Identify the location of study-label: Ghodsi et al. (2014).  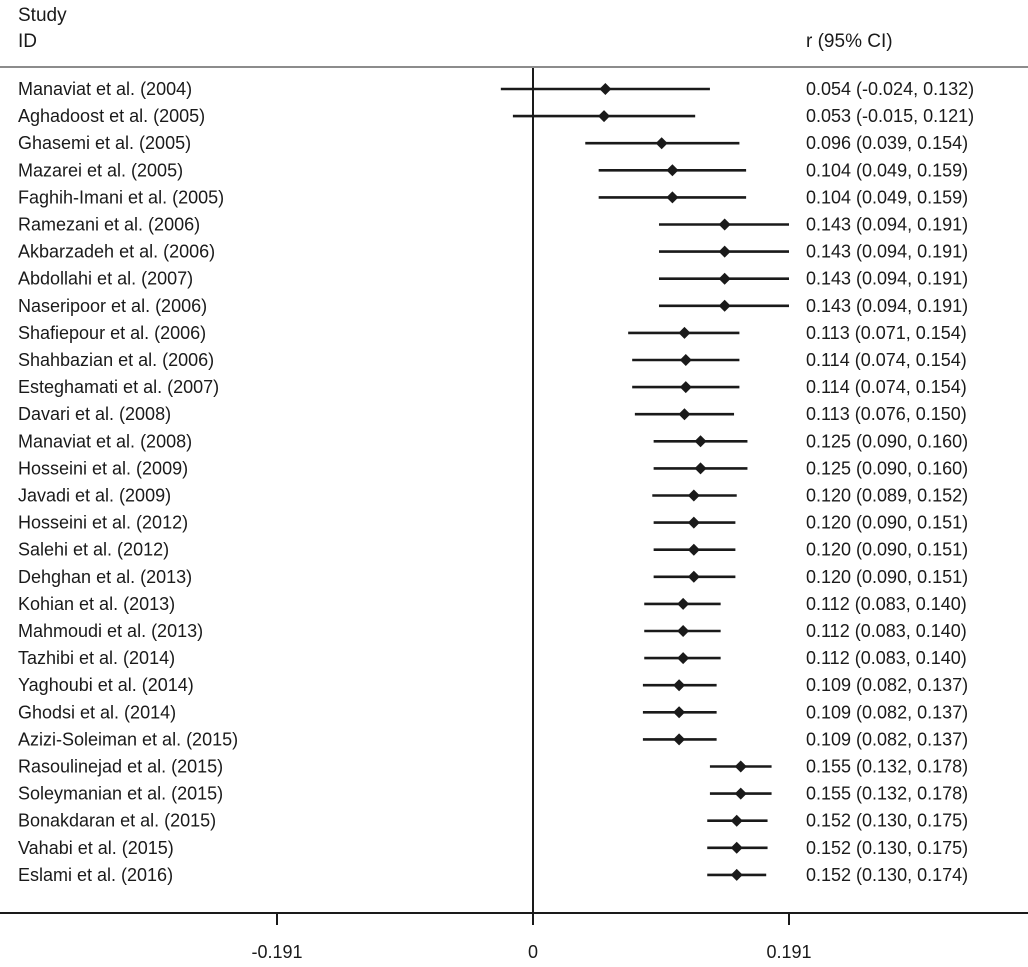
(97, 712).